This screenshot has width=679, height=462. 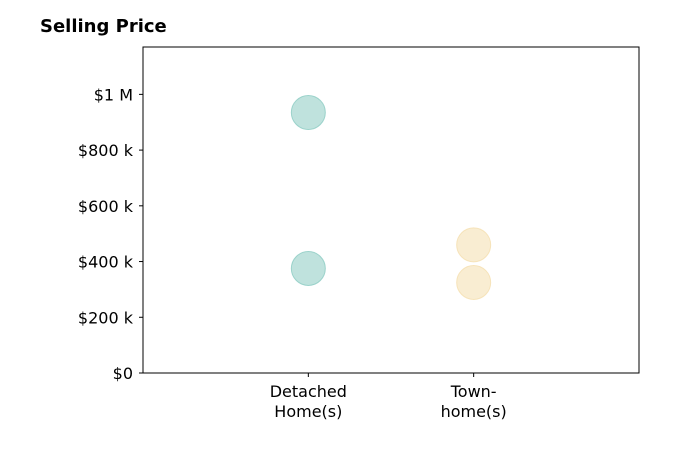 What do you see at coordinates (123, 373) in the screenshot?
I see `y-tick-label: $0` at bounding box center [123, 373].